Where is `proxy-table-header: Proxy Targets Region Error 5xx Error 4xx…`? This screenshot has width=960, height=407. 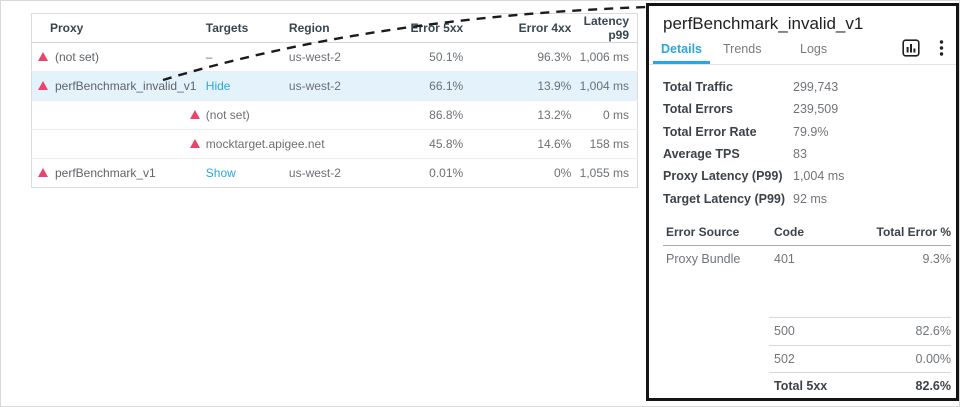 proxy-table-header: Proxy Targets Region Error 5xx Error 4xx… is located at coordinates (334, 28).